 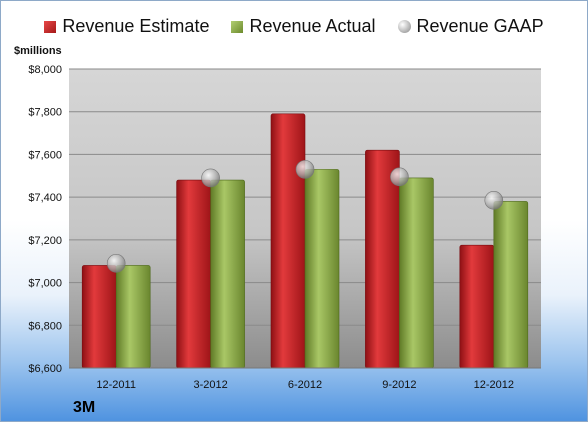 What do you see at coordinates (45, 369) in the screenshot?
I see `y-tick-label: $6,600` at bounding box center [45, 369].